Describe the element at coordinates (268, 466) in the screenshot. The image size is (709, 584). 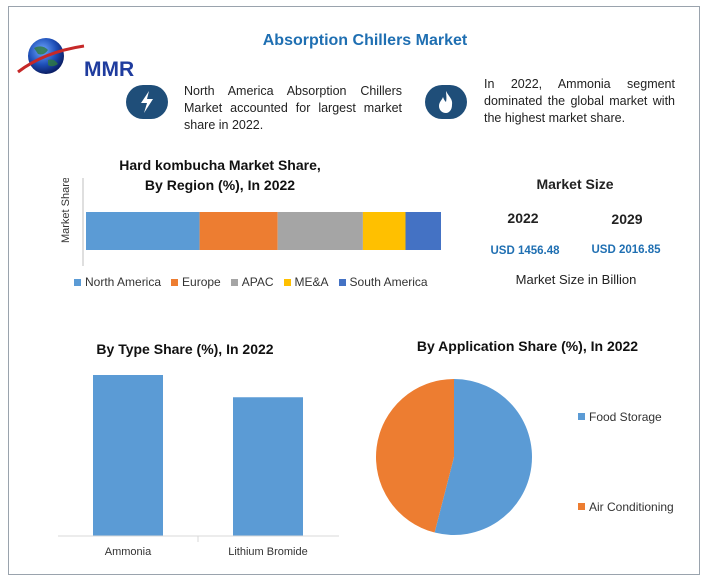
I see `type-bar-lithium-bromide` at that location.